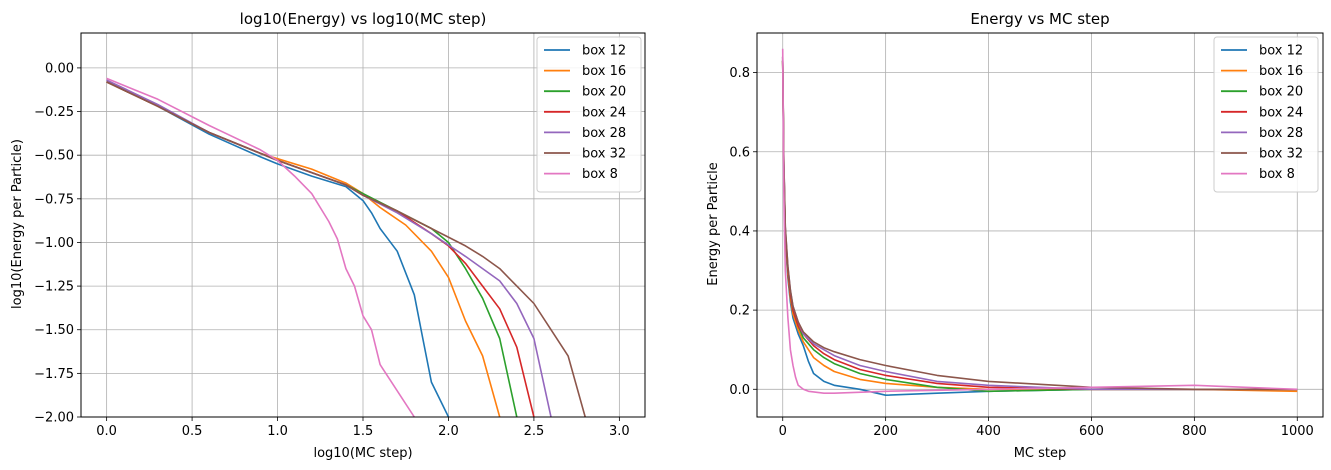 The image size is (1331, 470). What do you see at coordinates (534, 431) in the screenshot?
I see `left-x-tick-label: 2.5` at bounding box center [534, 431].